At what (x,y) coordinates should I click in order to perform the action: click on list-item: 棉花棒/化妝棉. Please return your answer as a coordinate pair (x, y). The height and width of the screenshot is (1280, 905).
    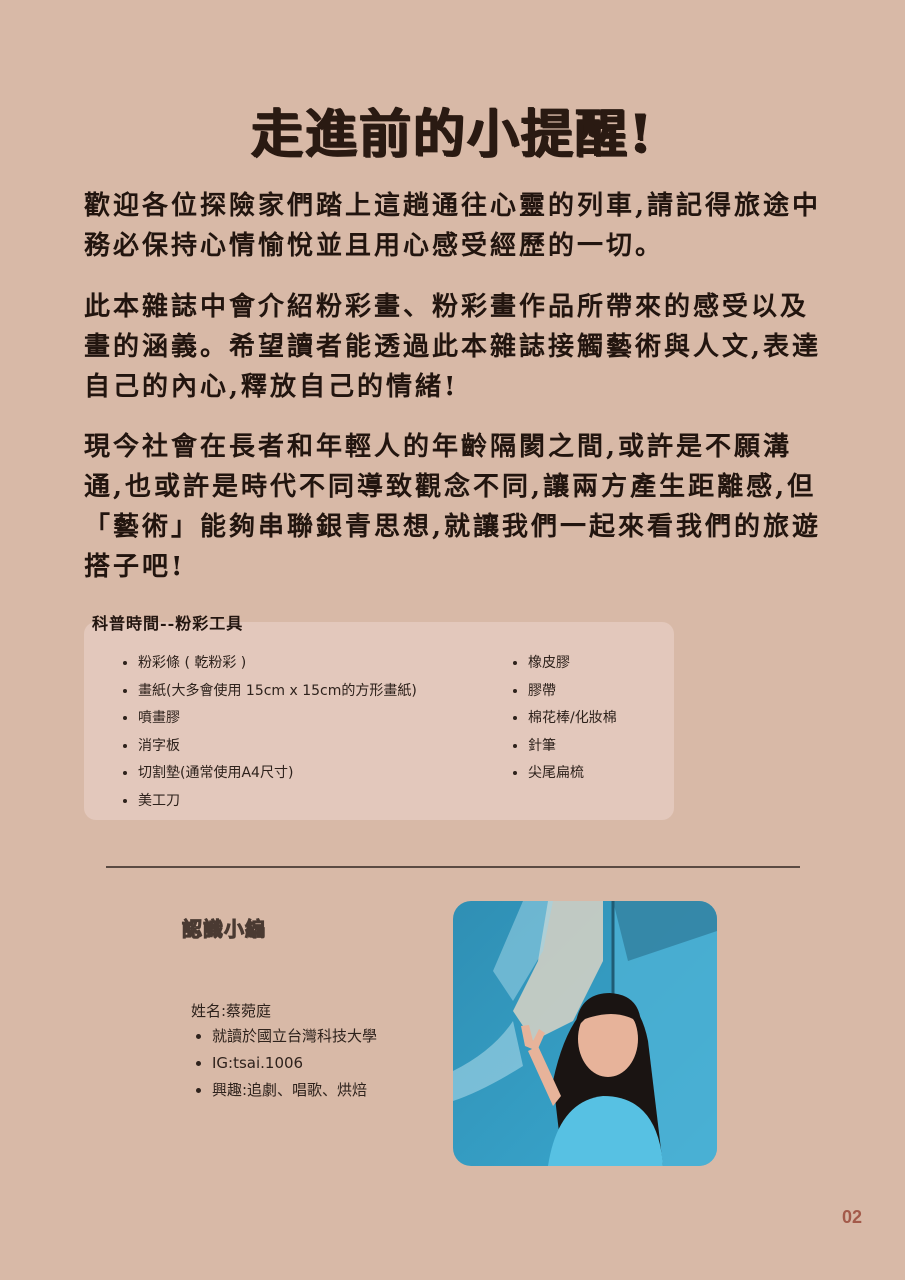
    Looking at the image, I should click on (572, 721).